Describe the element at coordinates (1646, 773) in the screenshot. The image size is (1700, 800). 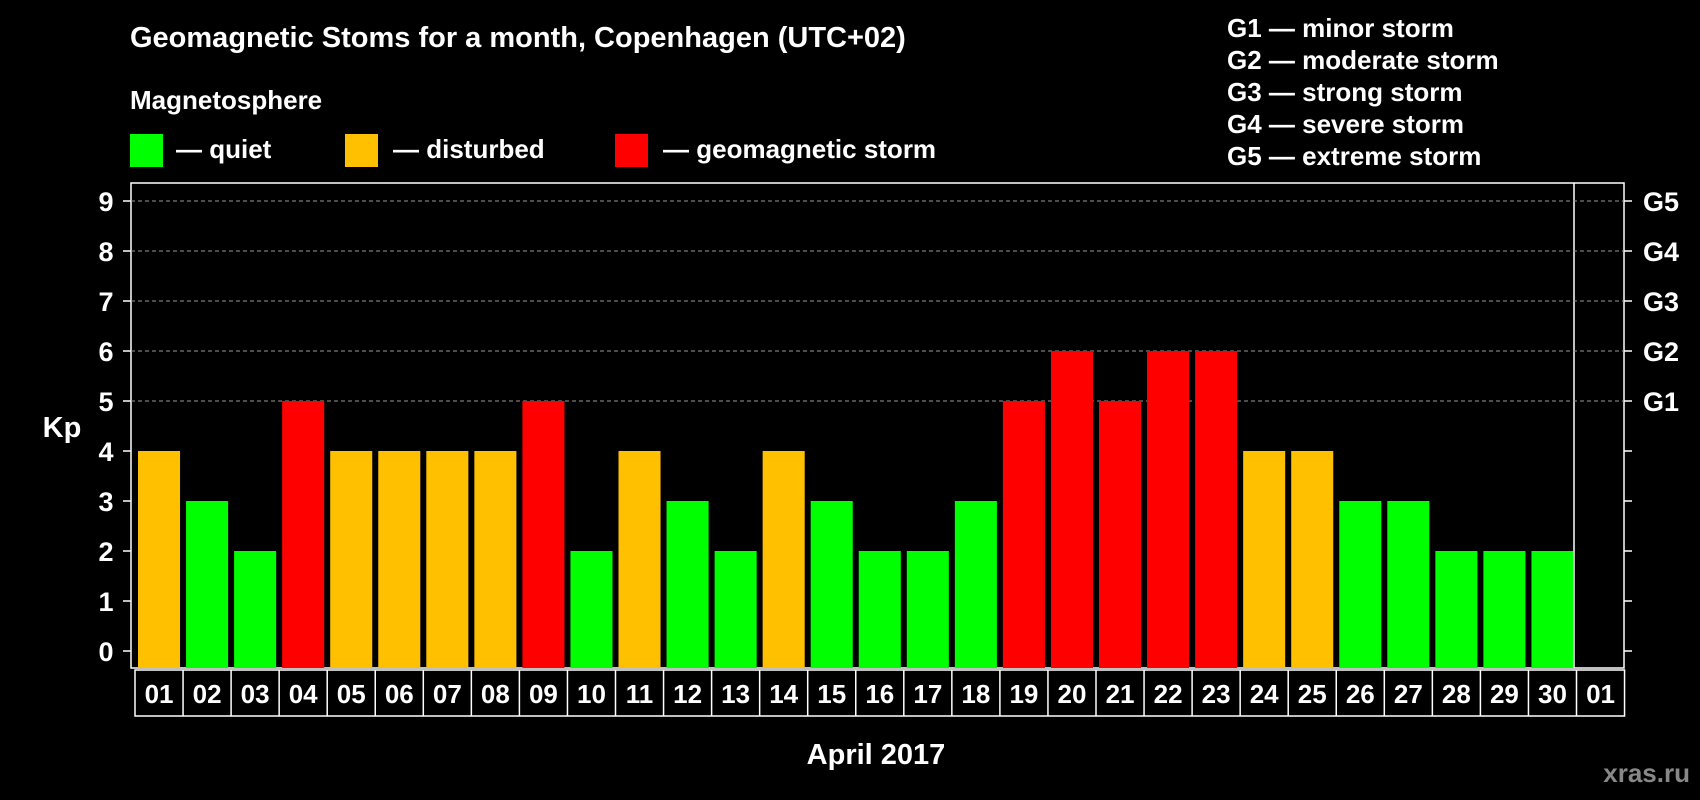
I see `watermark: xras.ru` at that location.